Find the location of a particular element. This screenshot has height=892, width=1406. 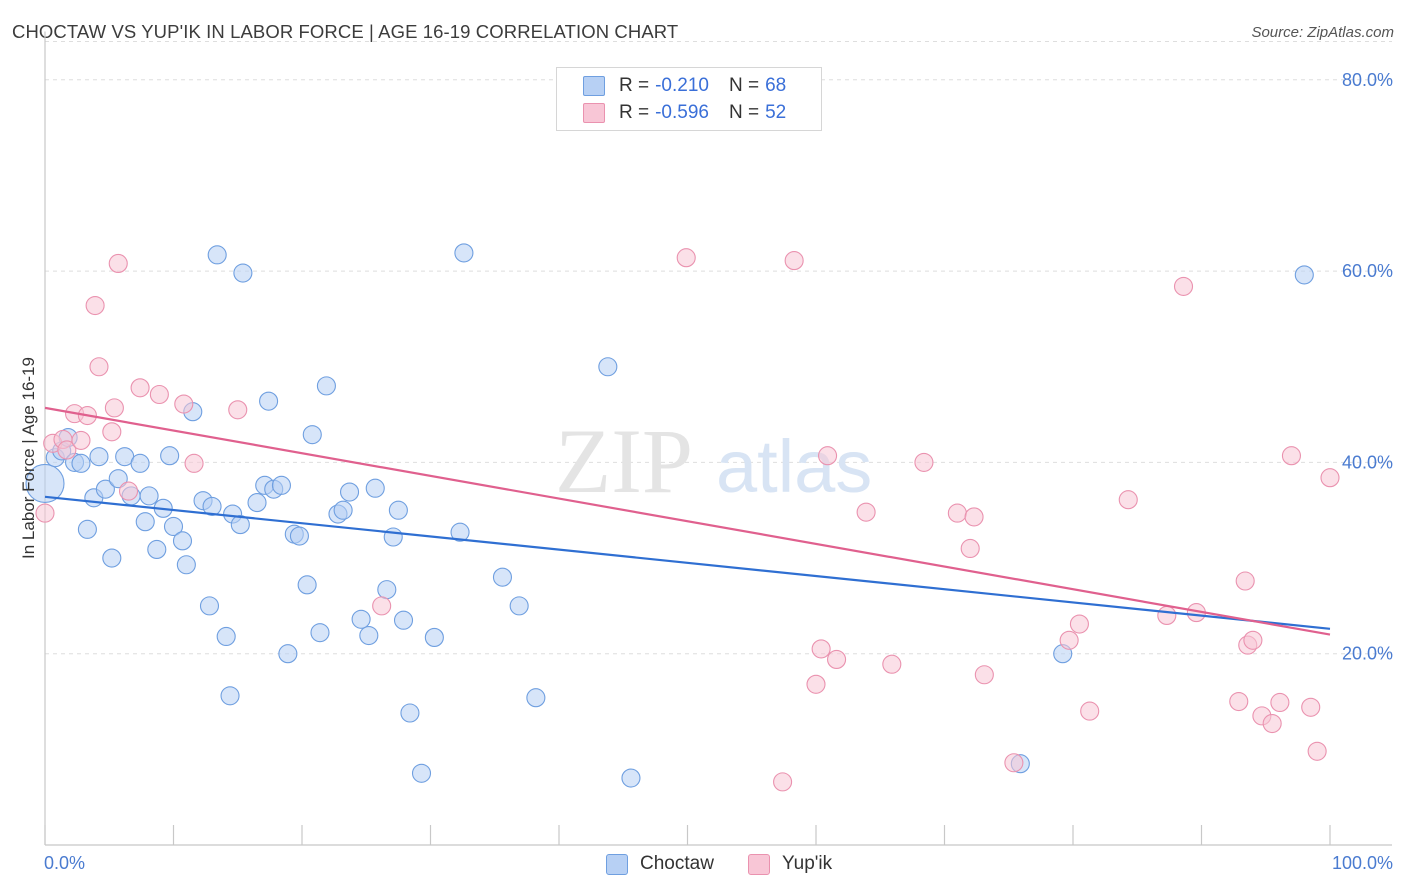

y-tick-label: 80.0% is located at coordinates (1367, 80).